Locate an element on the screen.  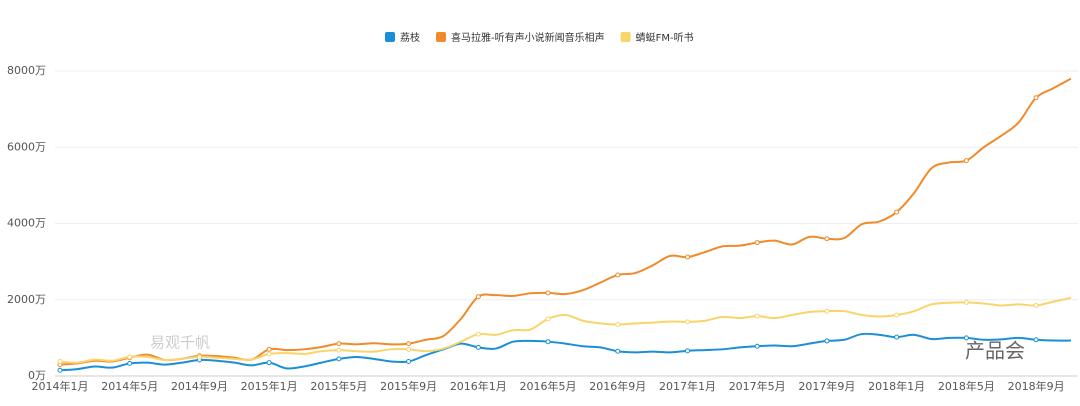
x-tick-label: 2014年9月 is located at coordinates (199, 386).